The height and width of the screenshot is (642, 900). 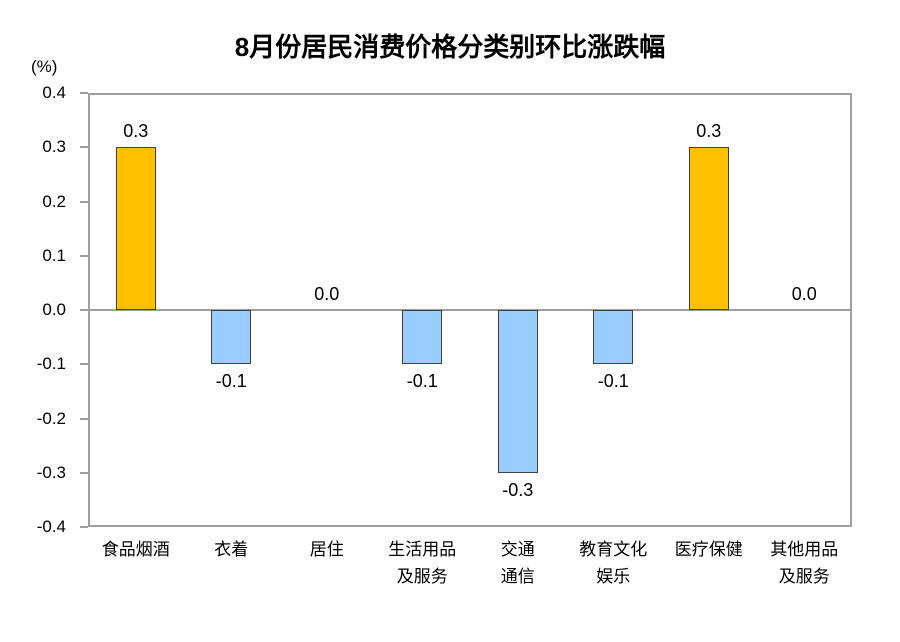 What do you see at coordinates (51, 472) in the screenshot?
I see `y-tick-label-7: -0.3` at bounding box center [51, 472].